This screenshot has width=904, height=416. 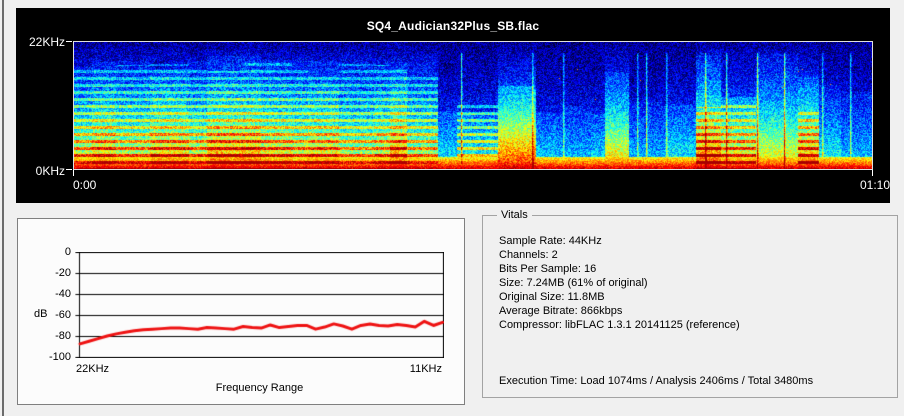 I want to click on spectrogram-xtick-end, so click(x=872, y=173).